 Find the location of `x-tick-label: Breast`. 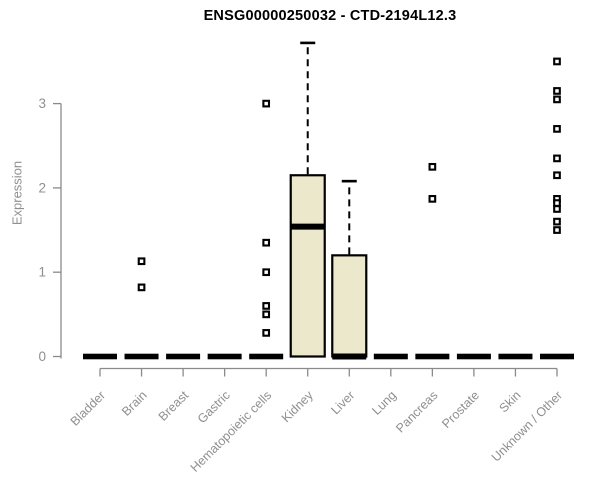

x-tick-label: Breast is located at coordinates (174, 406).